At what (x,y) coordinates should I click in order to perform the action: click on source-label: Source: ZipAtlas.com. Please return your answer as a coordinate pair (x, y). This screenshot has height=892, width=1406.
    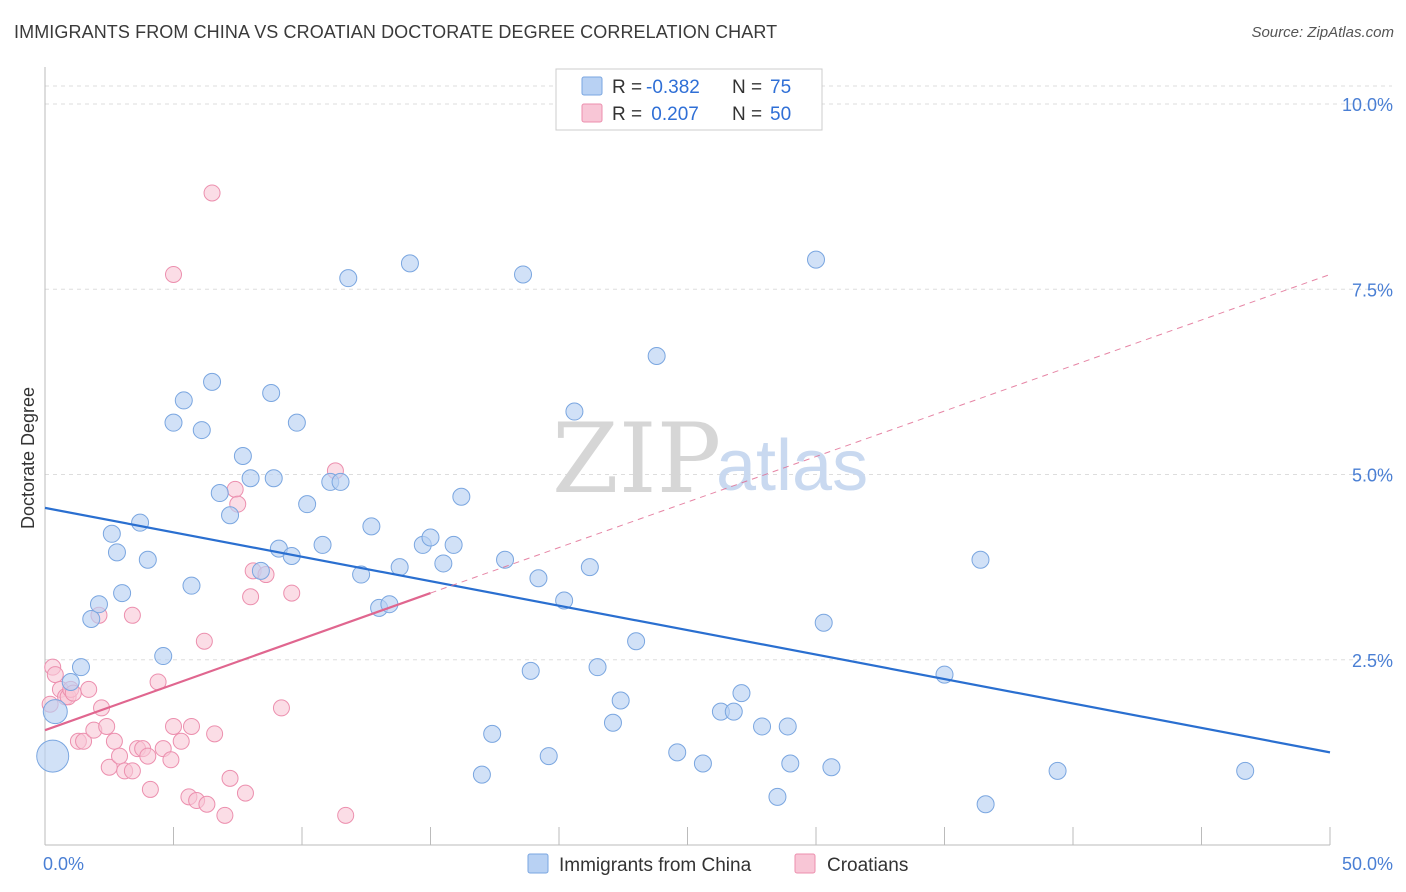
    Looking at the image, I should click on (1322, 32).